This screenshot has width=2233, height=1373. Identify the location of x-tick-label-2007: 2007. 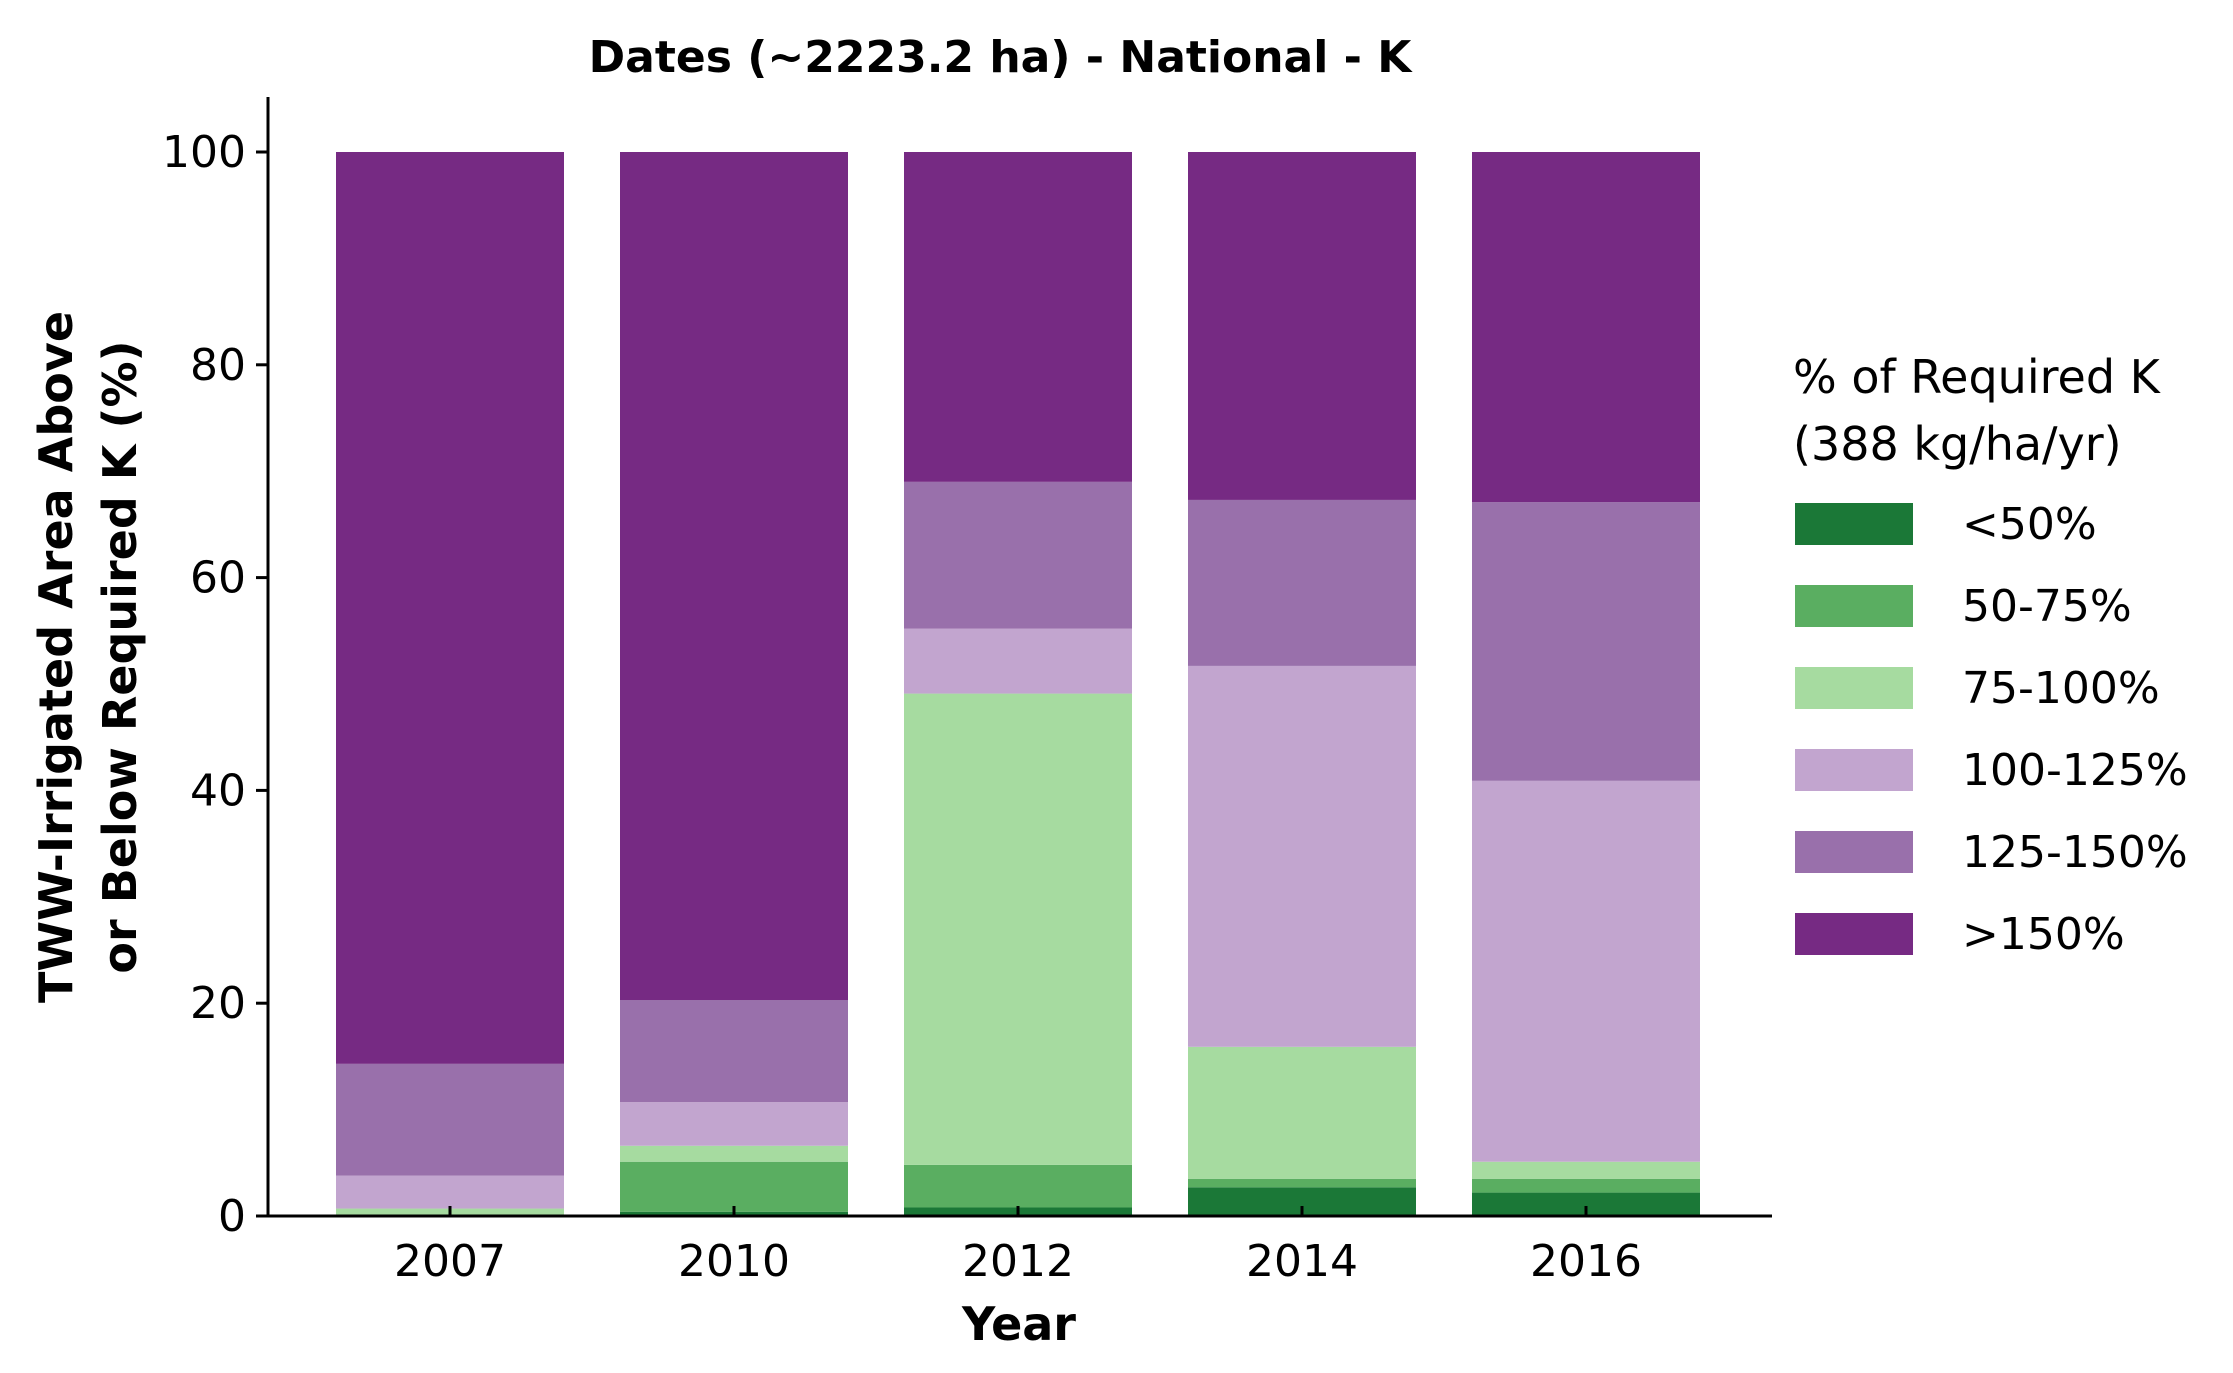
(450, 1261).